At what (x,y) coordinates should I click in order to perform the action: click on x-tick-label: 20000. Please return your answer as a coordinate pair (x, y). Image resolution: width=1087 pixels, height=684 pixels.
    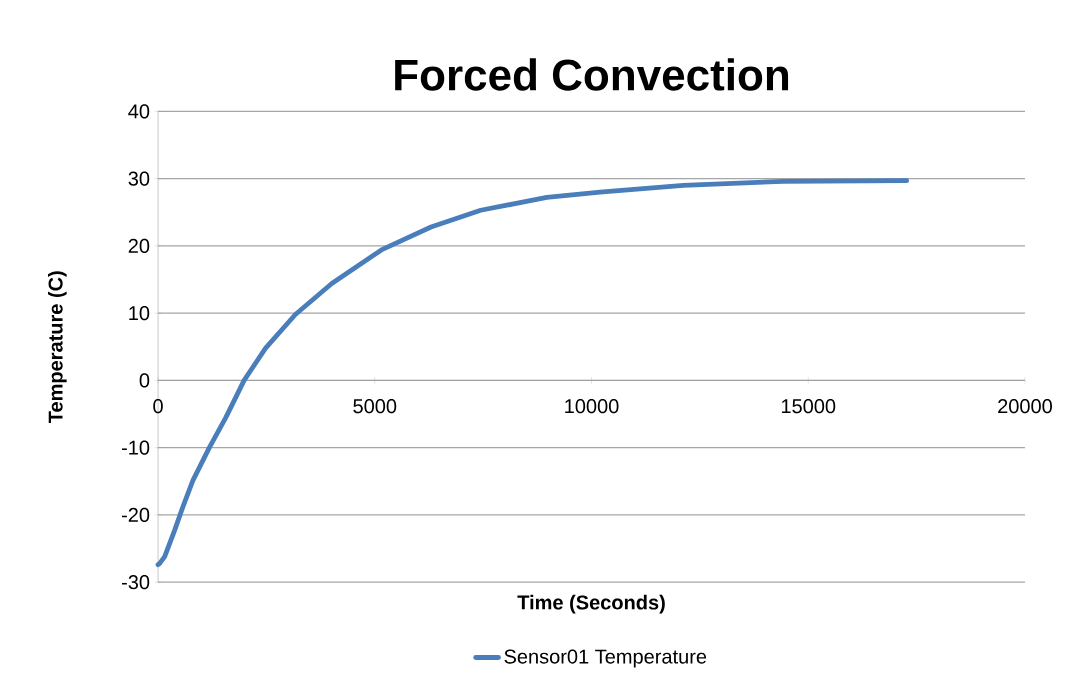
    Looking at the image, I should click on (1025, 406).